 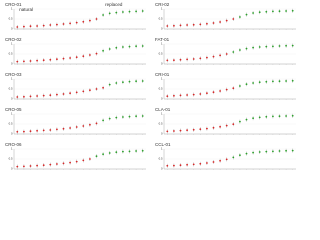 What do you see at coordinates (26, 9) in the screenshot?
I see `series-label: natural` at bounding box center [26, 9].